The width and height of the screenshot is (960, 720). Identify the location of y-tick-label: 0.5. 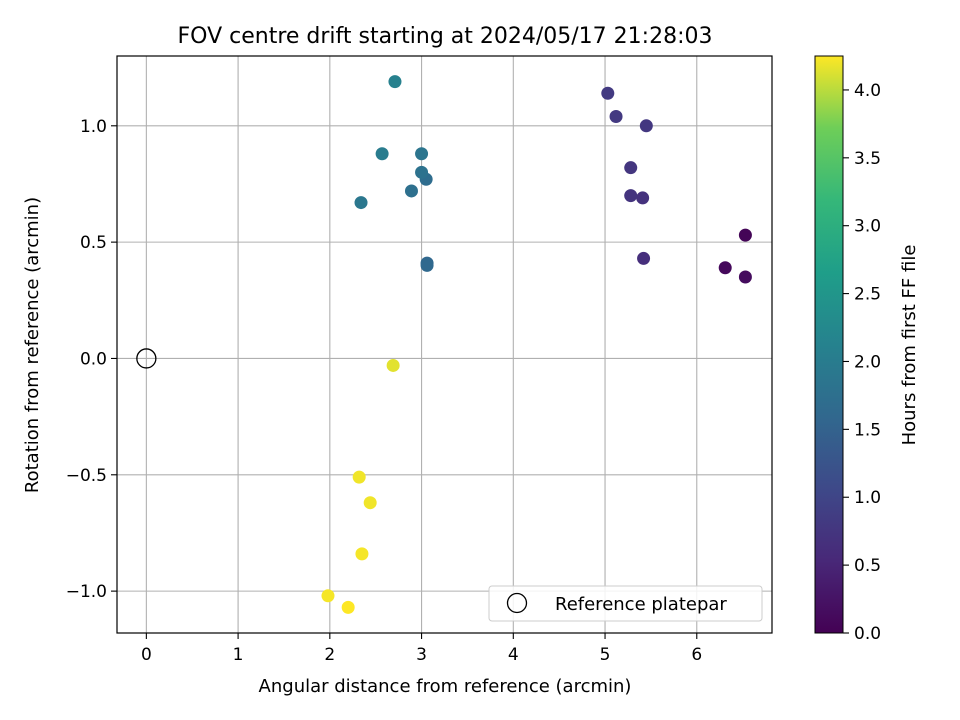
(93, 243).